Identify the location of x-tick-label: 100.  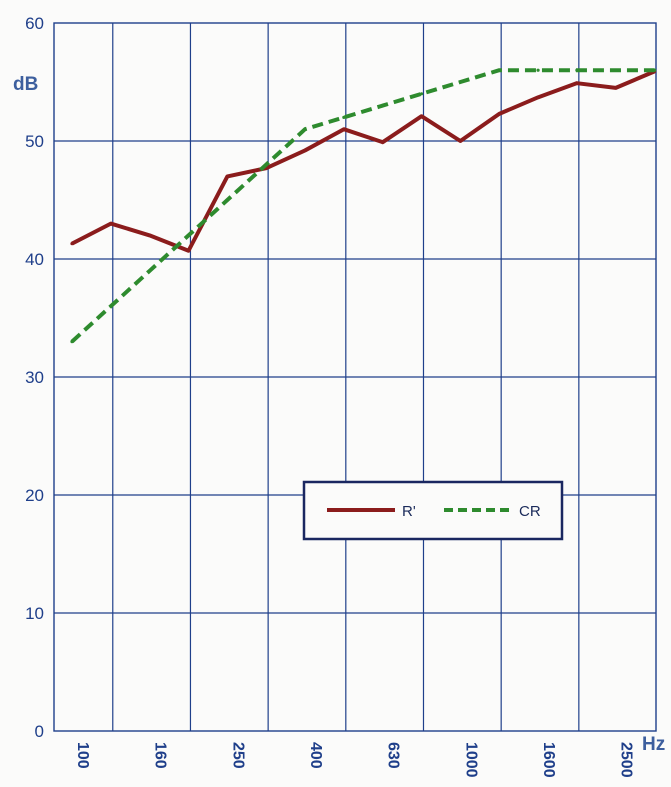
(82, 755).